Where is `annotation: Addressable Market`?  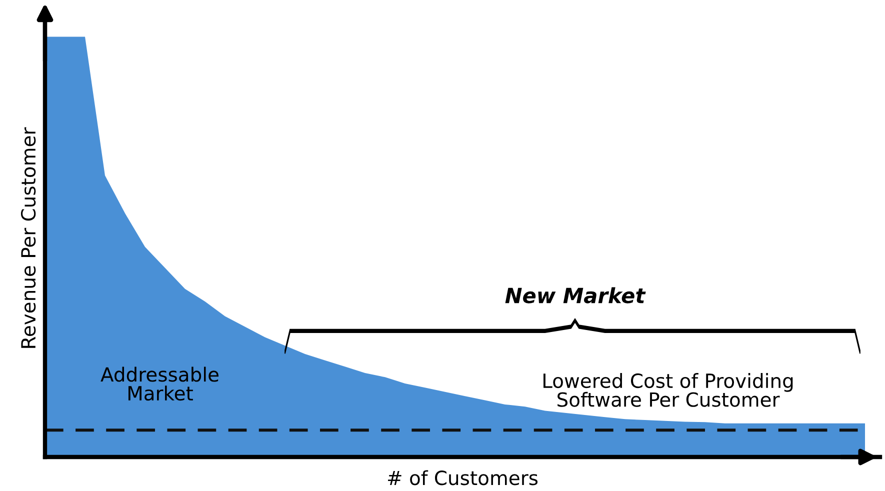 annotation: Addressable Market is located at coordinates (159, 383).